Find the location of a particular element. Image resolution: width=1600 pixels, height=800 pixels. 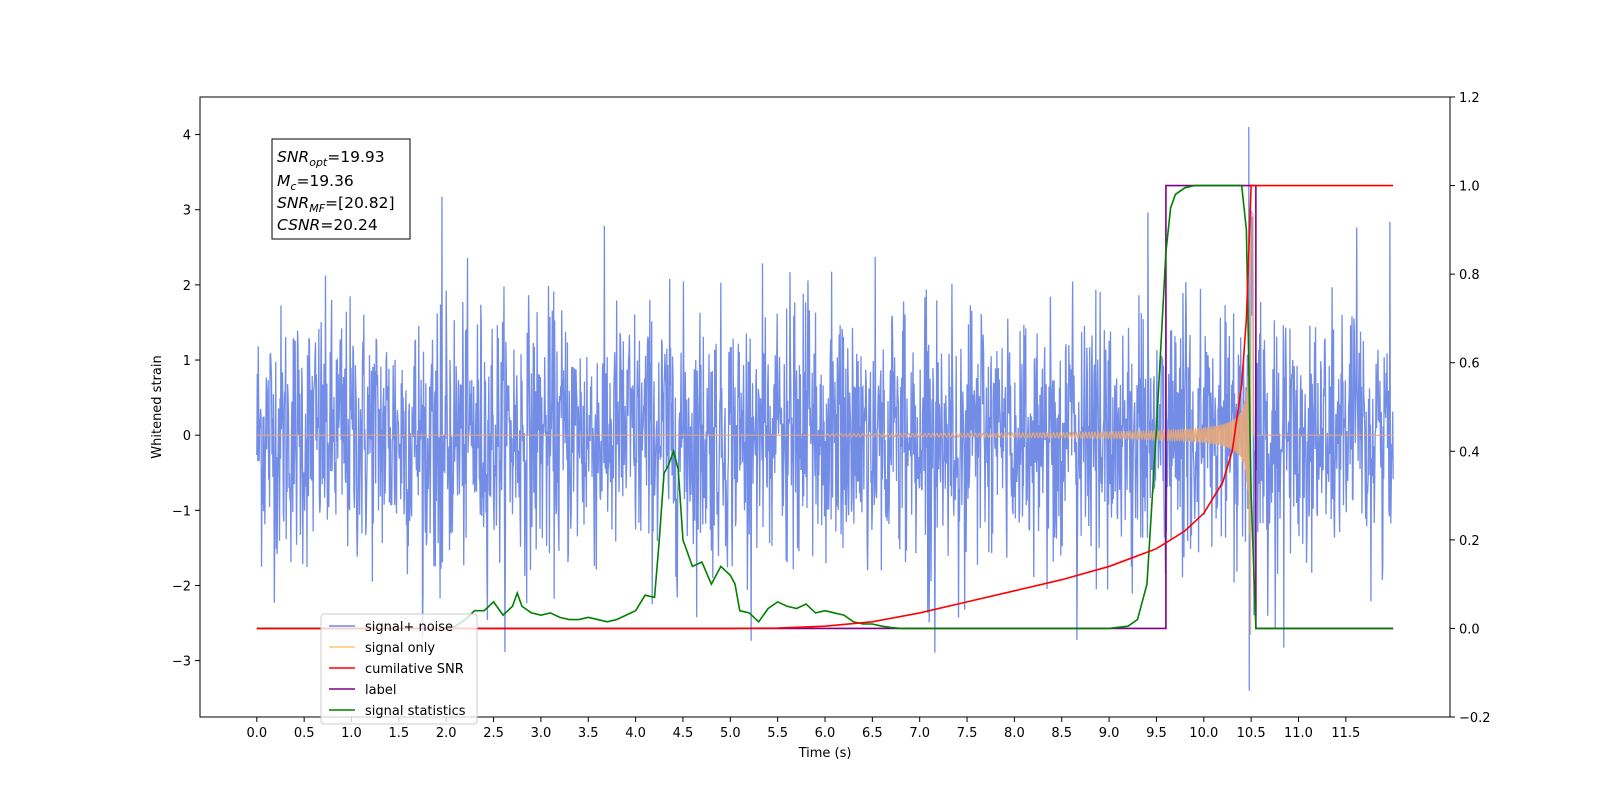

x-tick-label: 8.5 is located at coordinates (1061, 733).